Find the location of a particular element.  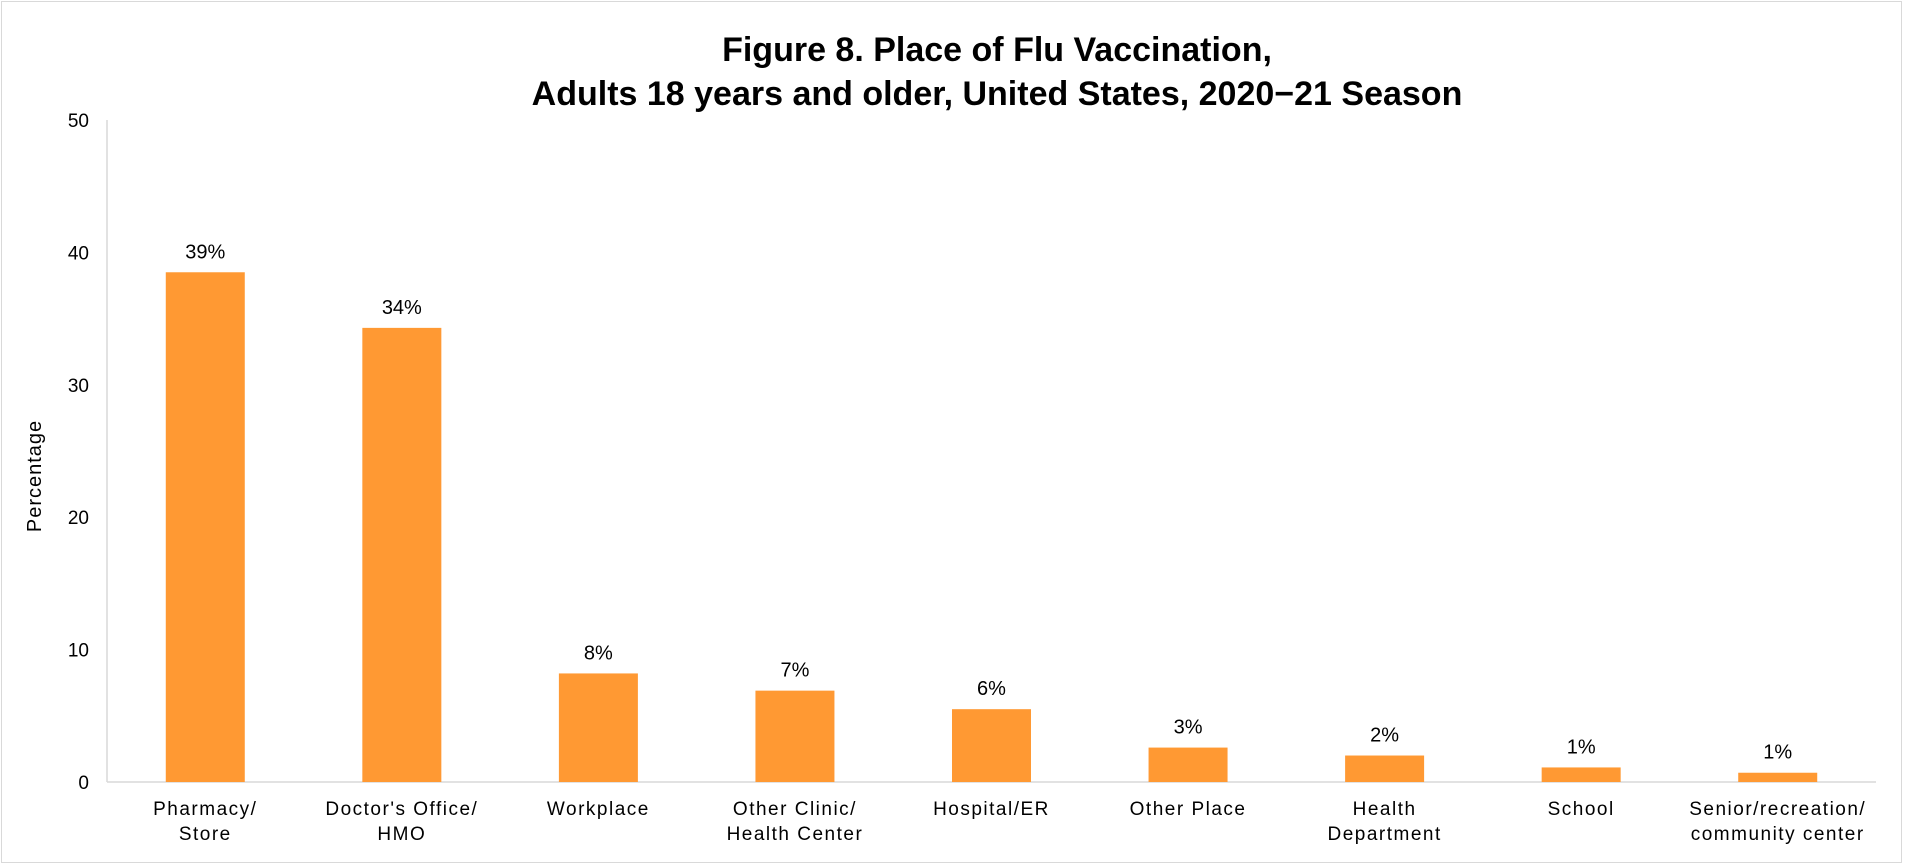

x-tick-label: Department is located at coordinates (1384, 834).